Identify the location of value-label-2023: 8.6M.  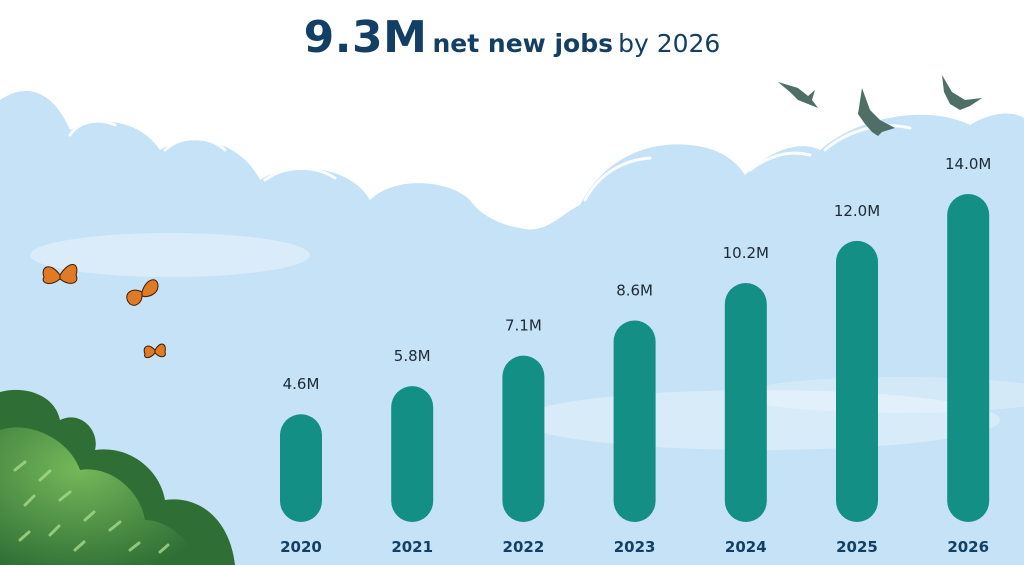
(634, 291).